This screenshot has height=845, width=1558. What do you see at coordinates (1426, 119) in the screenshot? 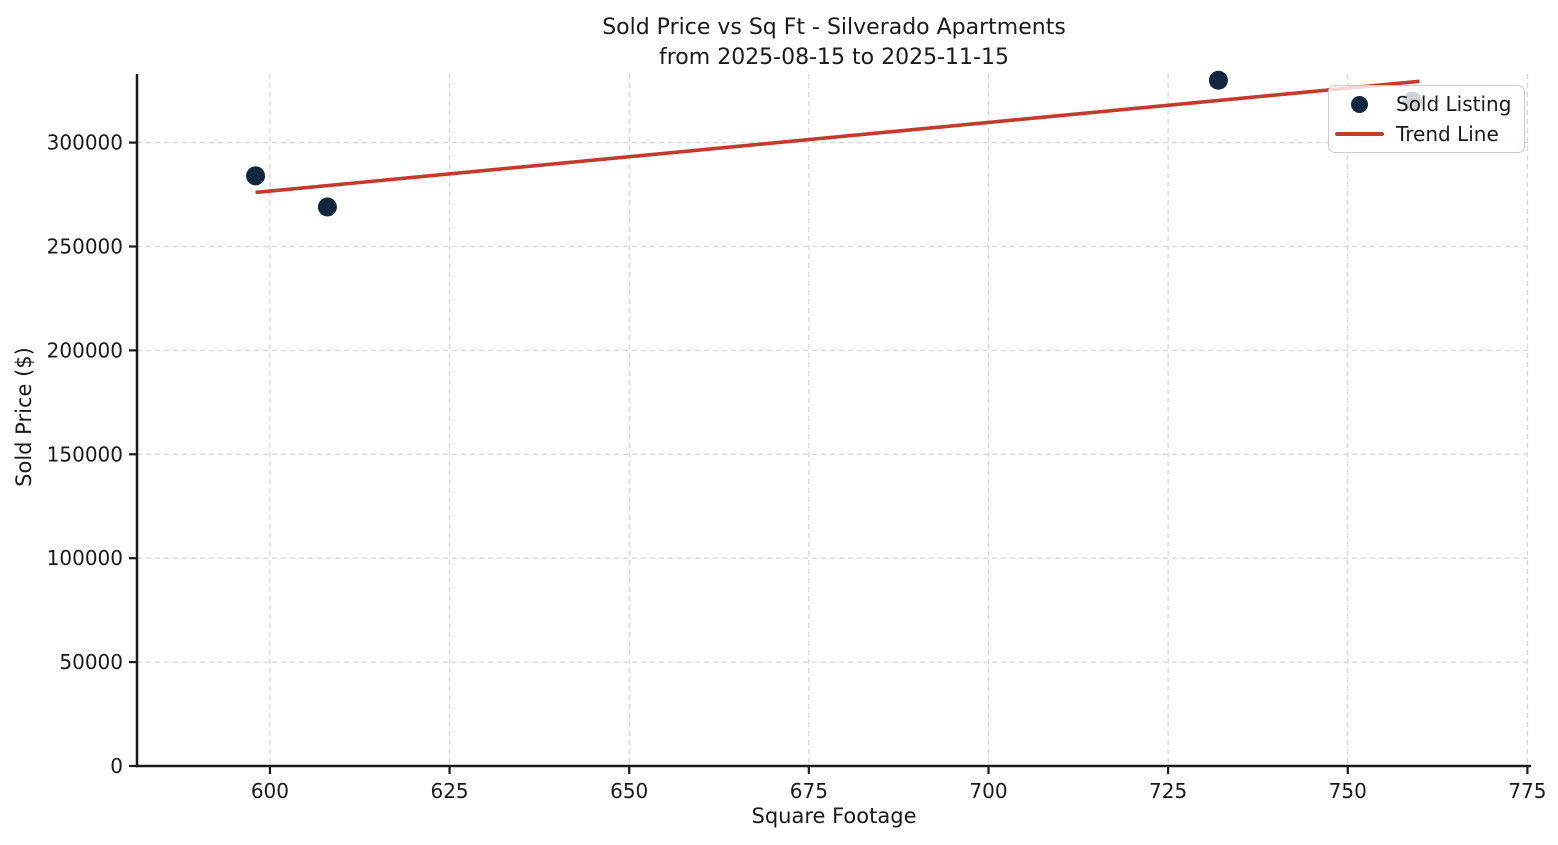
I see `legend: Sold Listing Trend Line` at bounding box center [1426, 119].